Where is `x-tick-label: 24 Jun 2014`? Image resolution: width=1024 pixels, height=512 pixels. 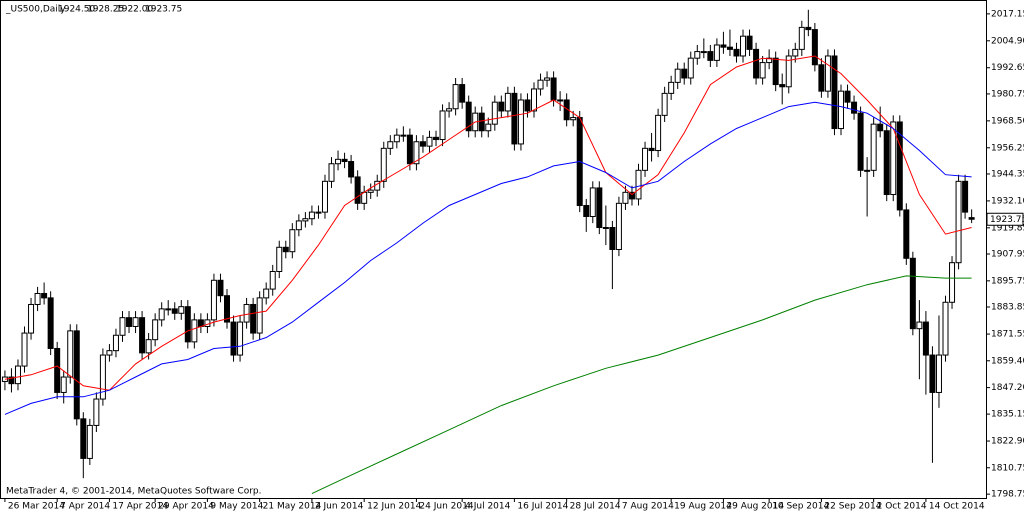
x-tick-label: 24 Jun 2014 is located at coordinates (446, 507).